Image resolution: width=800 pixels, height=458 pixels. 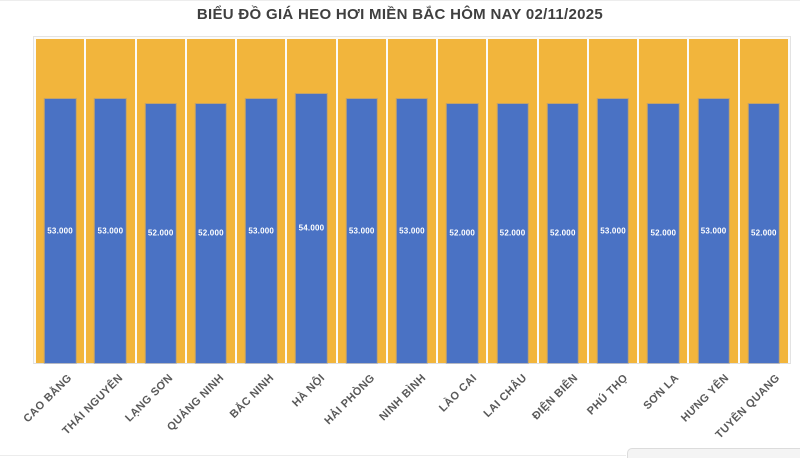 I want to click on x-axis-label: HẢI PHÒNG, so click(x=350, y=400).